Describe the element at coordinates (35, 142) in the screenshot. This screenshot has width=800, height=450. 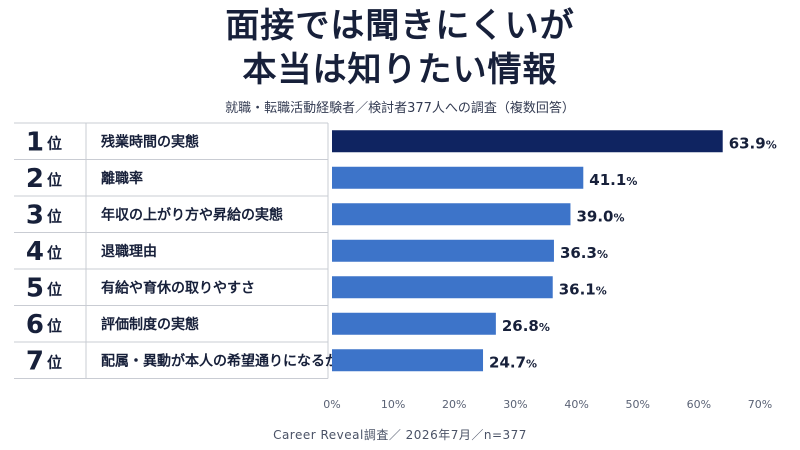
I see `rank-number: 1` at that location.